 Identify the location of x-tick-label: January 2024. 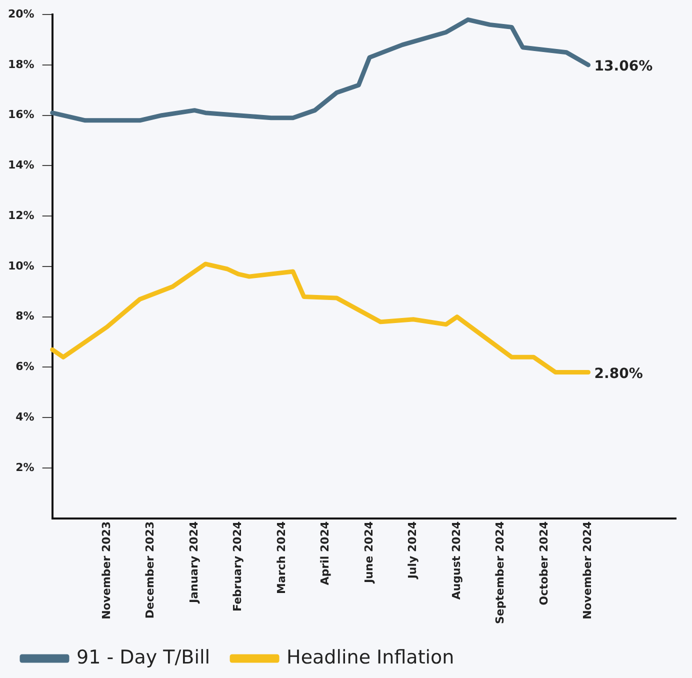
(193, 562).